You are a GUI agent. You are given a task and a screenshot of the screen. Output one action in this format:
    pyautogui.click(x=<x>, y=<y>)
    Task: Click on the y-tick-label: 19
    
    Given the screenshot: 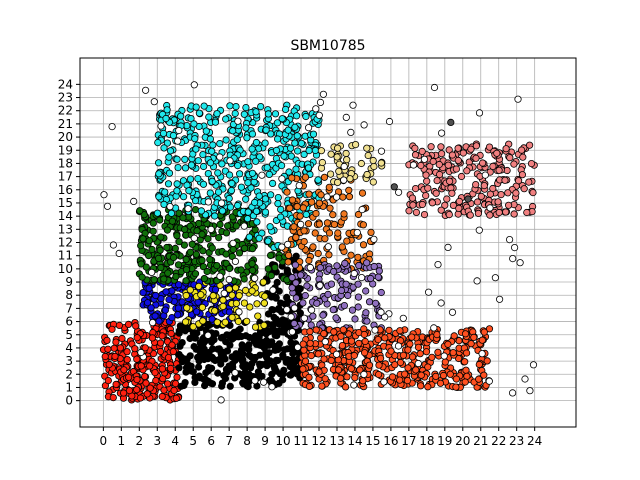 What is the action you would take?
    pyautogui.click(x=65, y=150)
    